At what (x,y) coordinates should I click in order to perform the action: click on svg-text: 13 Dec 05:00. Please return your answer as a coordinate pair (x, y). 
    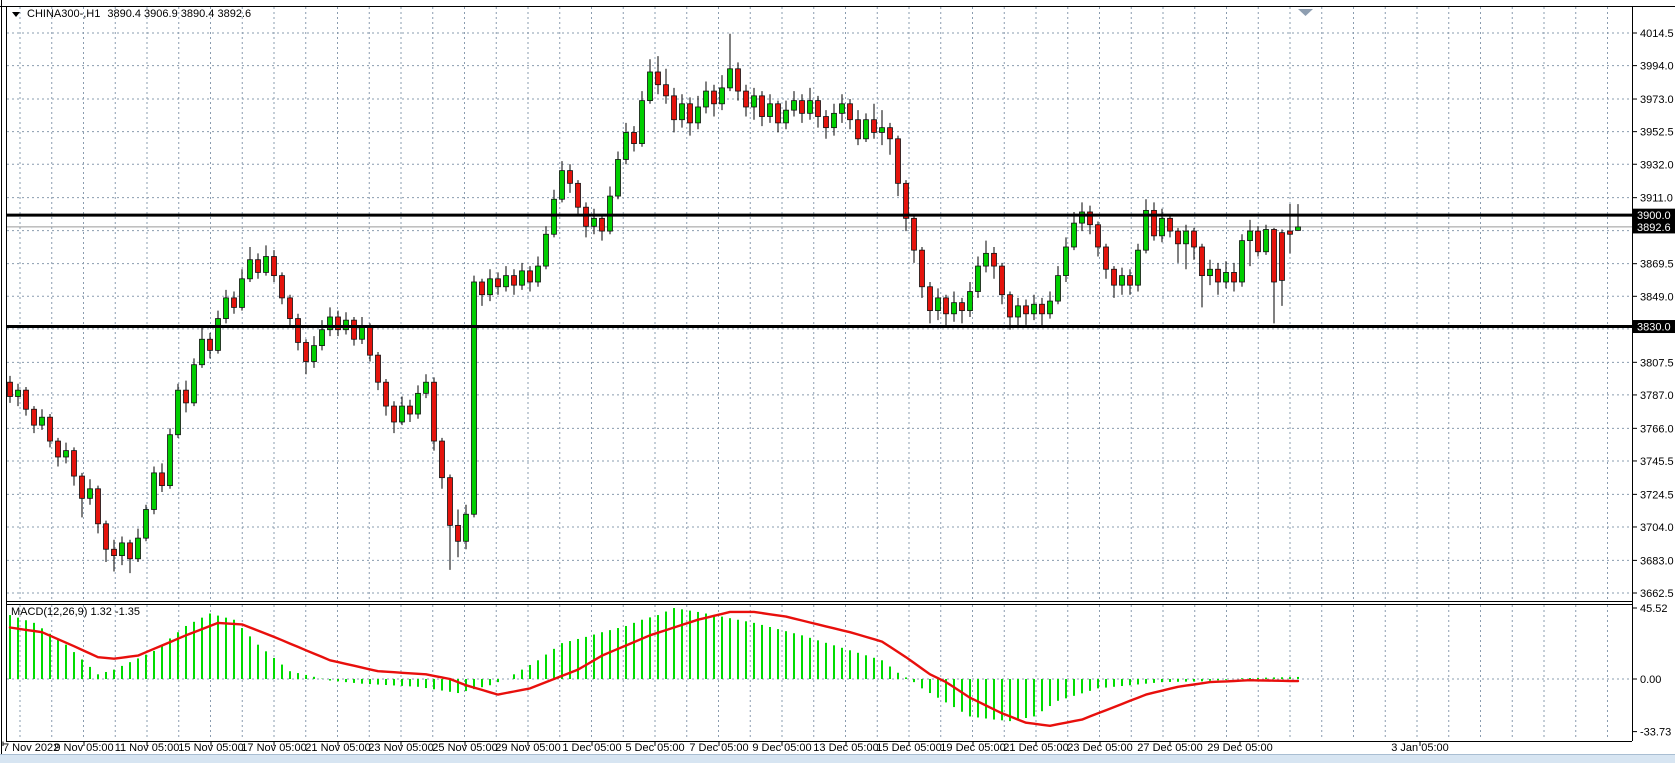
    Looking at the image, I should click on (845, 748).